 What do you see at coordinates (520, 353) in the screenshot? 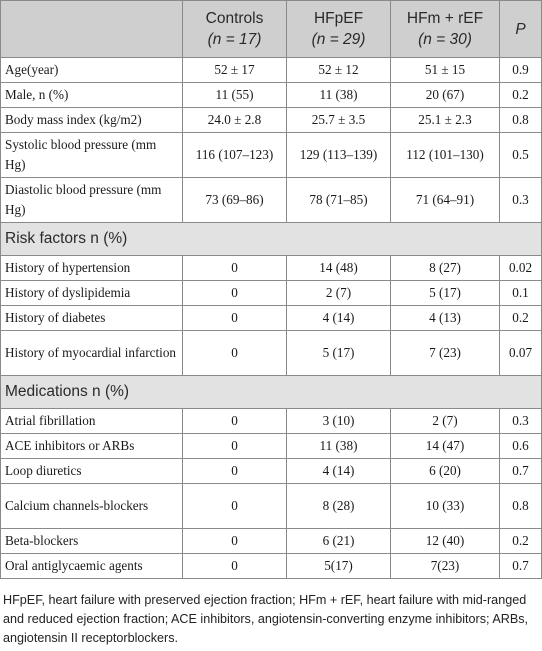
I see `cell-p: 0.07` at bounding box center [520, 353].